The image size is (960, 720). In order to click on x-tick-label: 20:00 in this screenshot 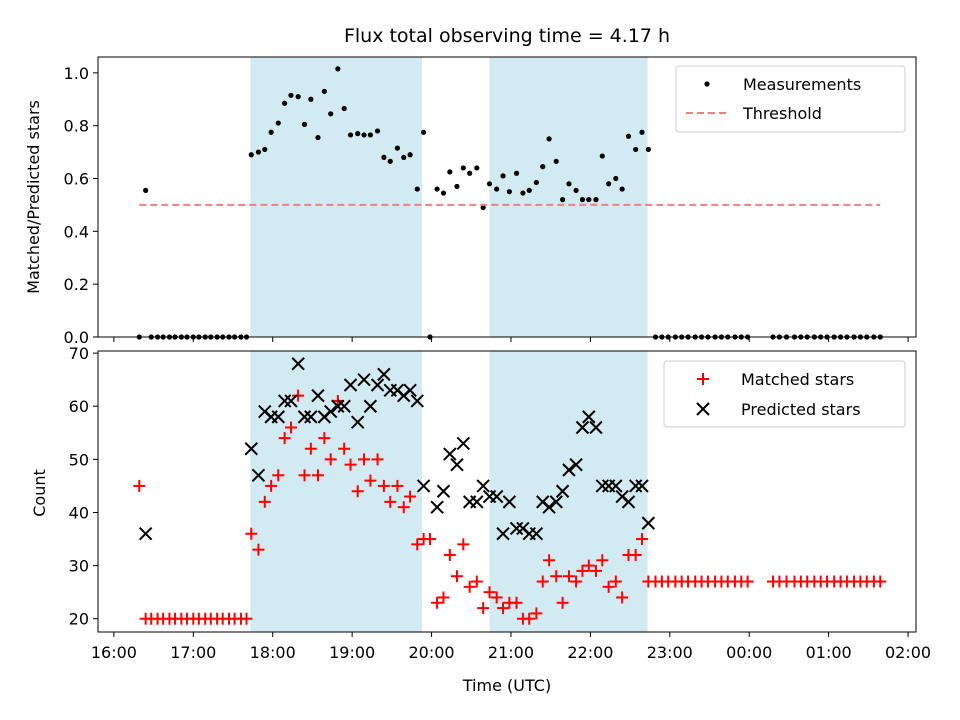, I will do `click(431, 652)`.